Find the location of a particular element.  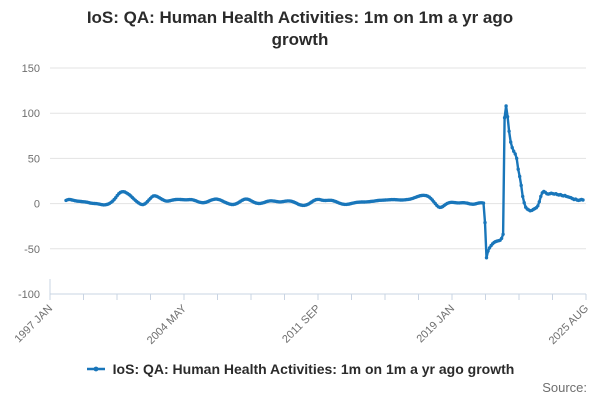

source-label: Source: is located at coordinates (564, 387).